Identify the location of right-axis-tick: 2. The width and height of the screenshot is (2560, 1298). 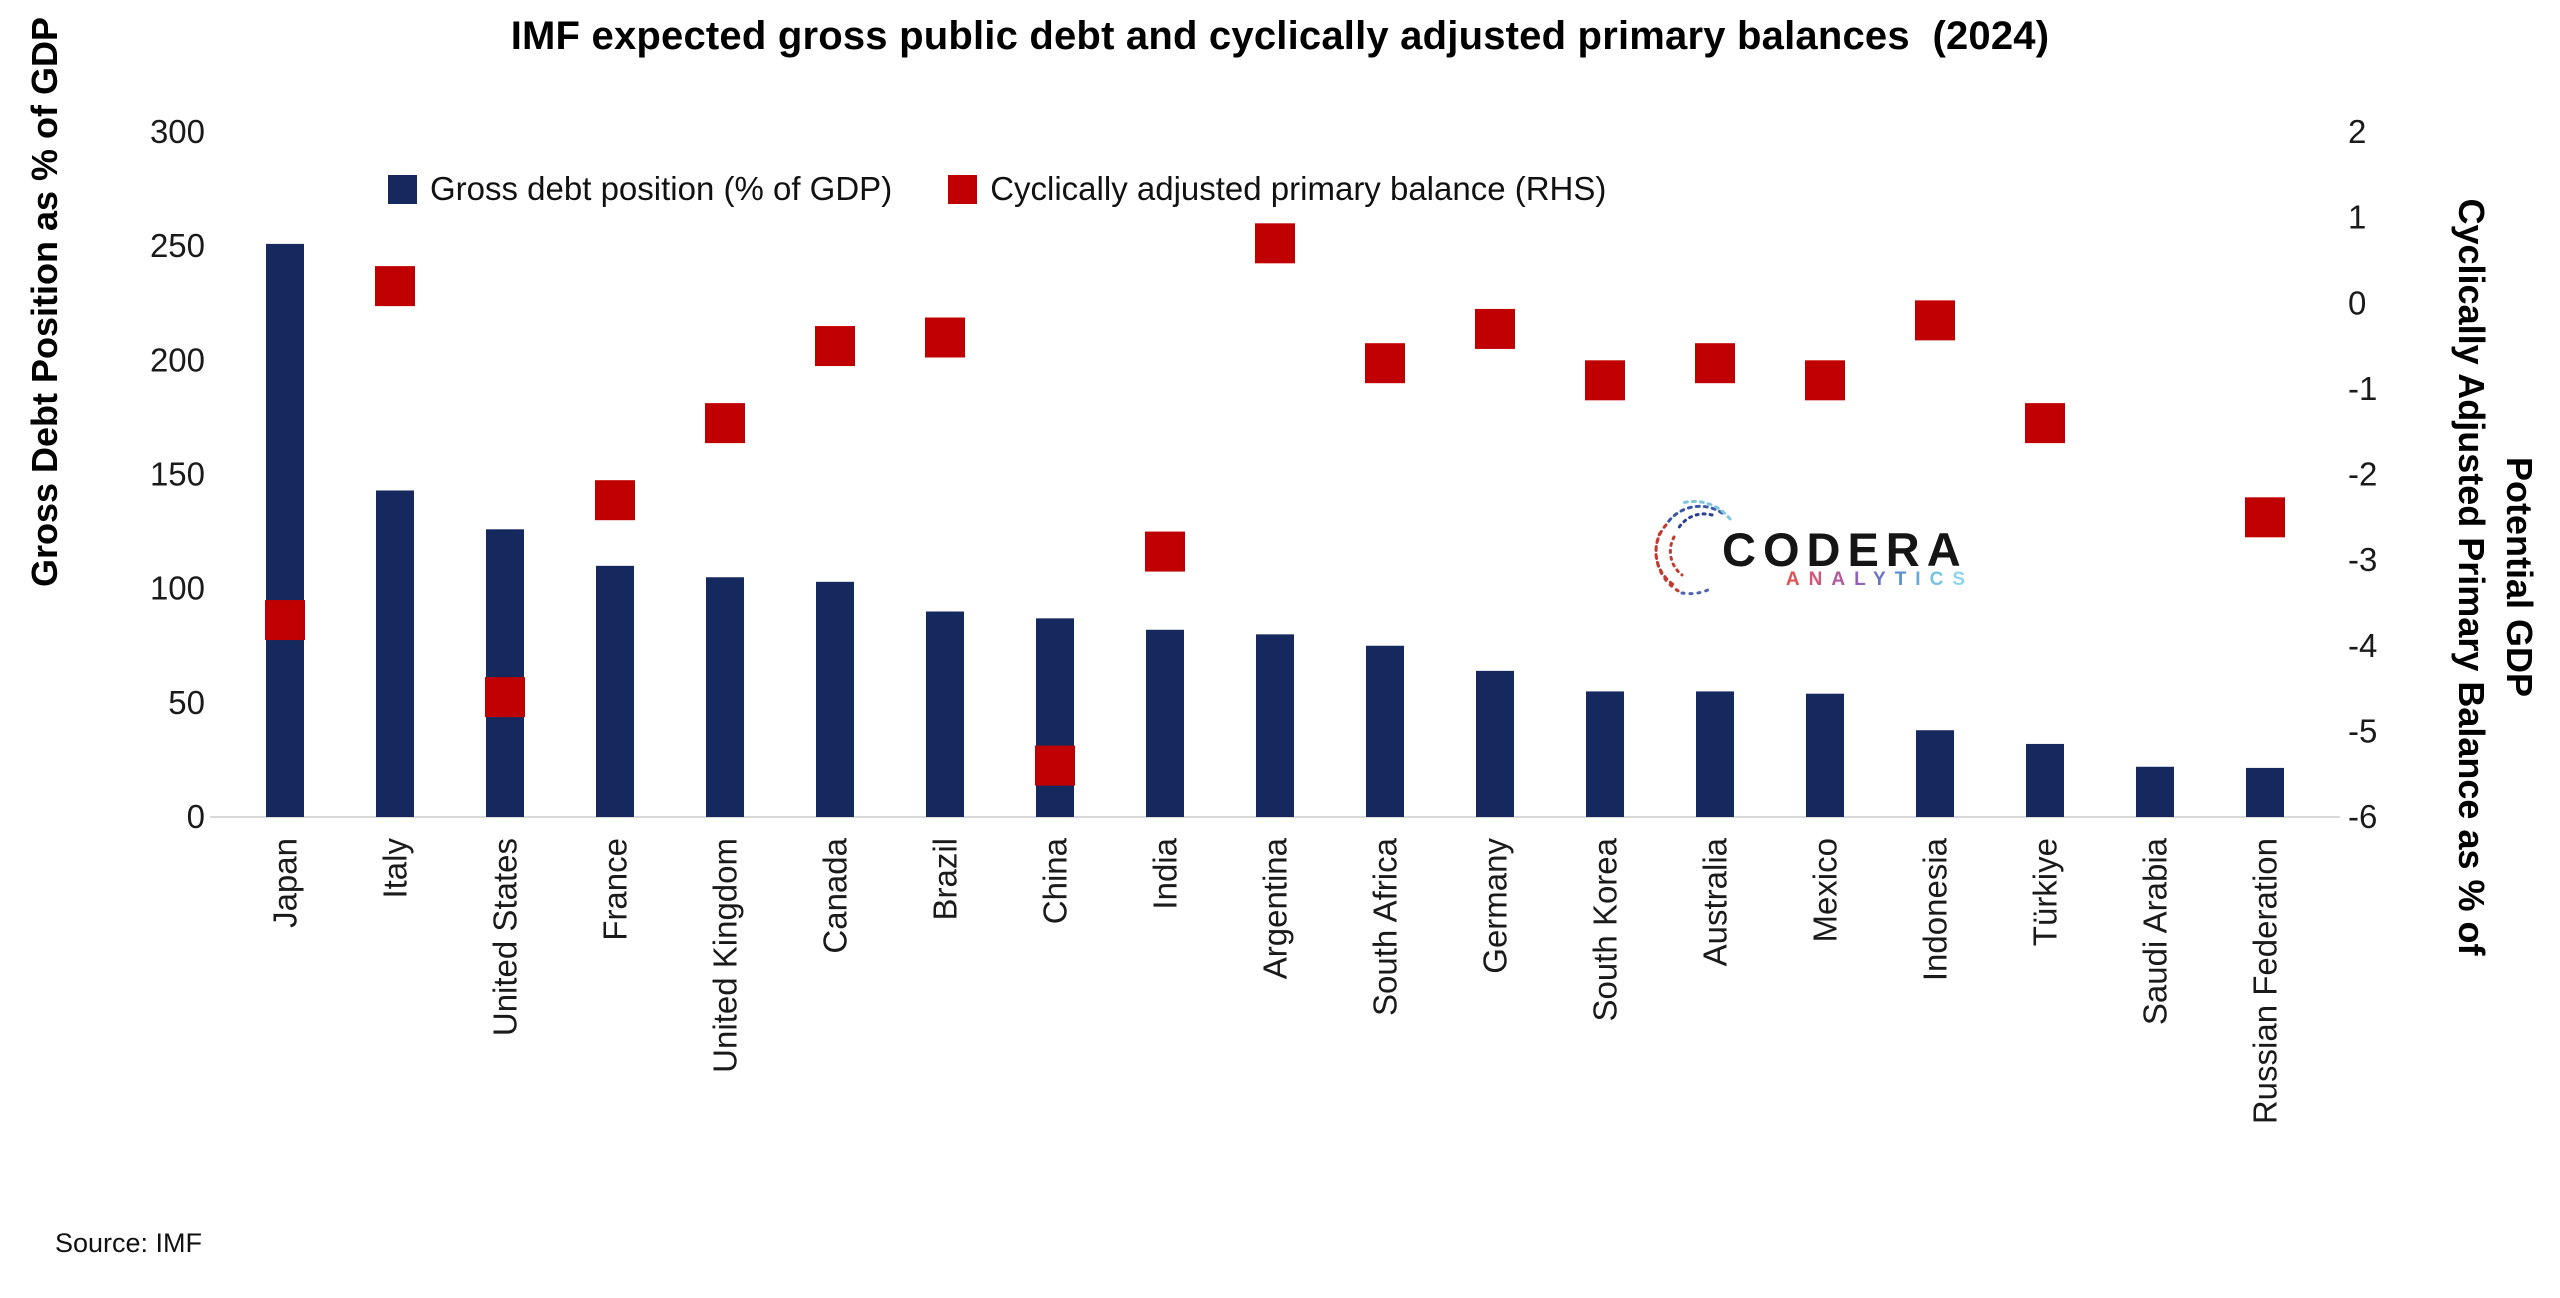
(2357, 131).